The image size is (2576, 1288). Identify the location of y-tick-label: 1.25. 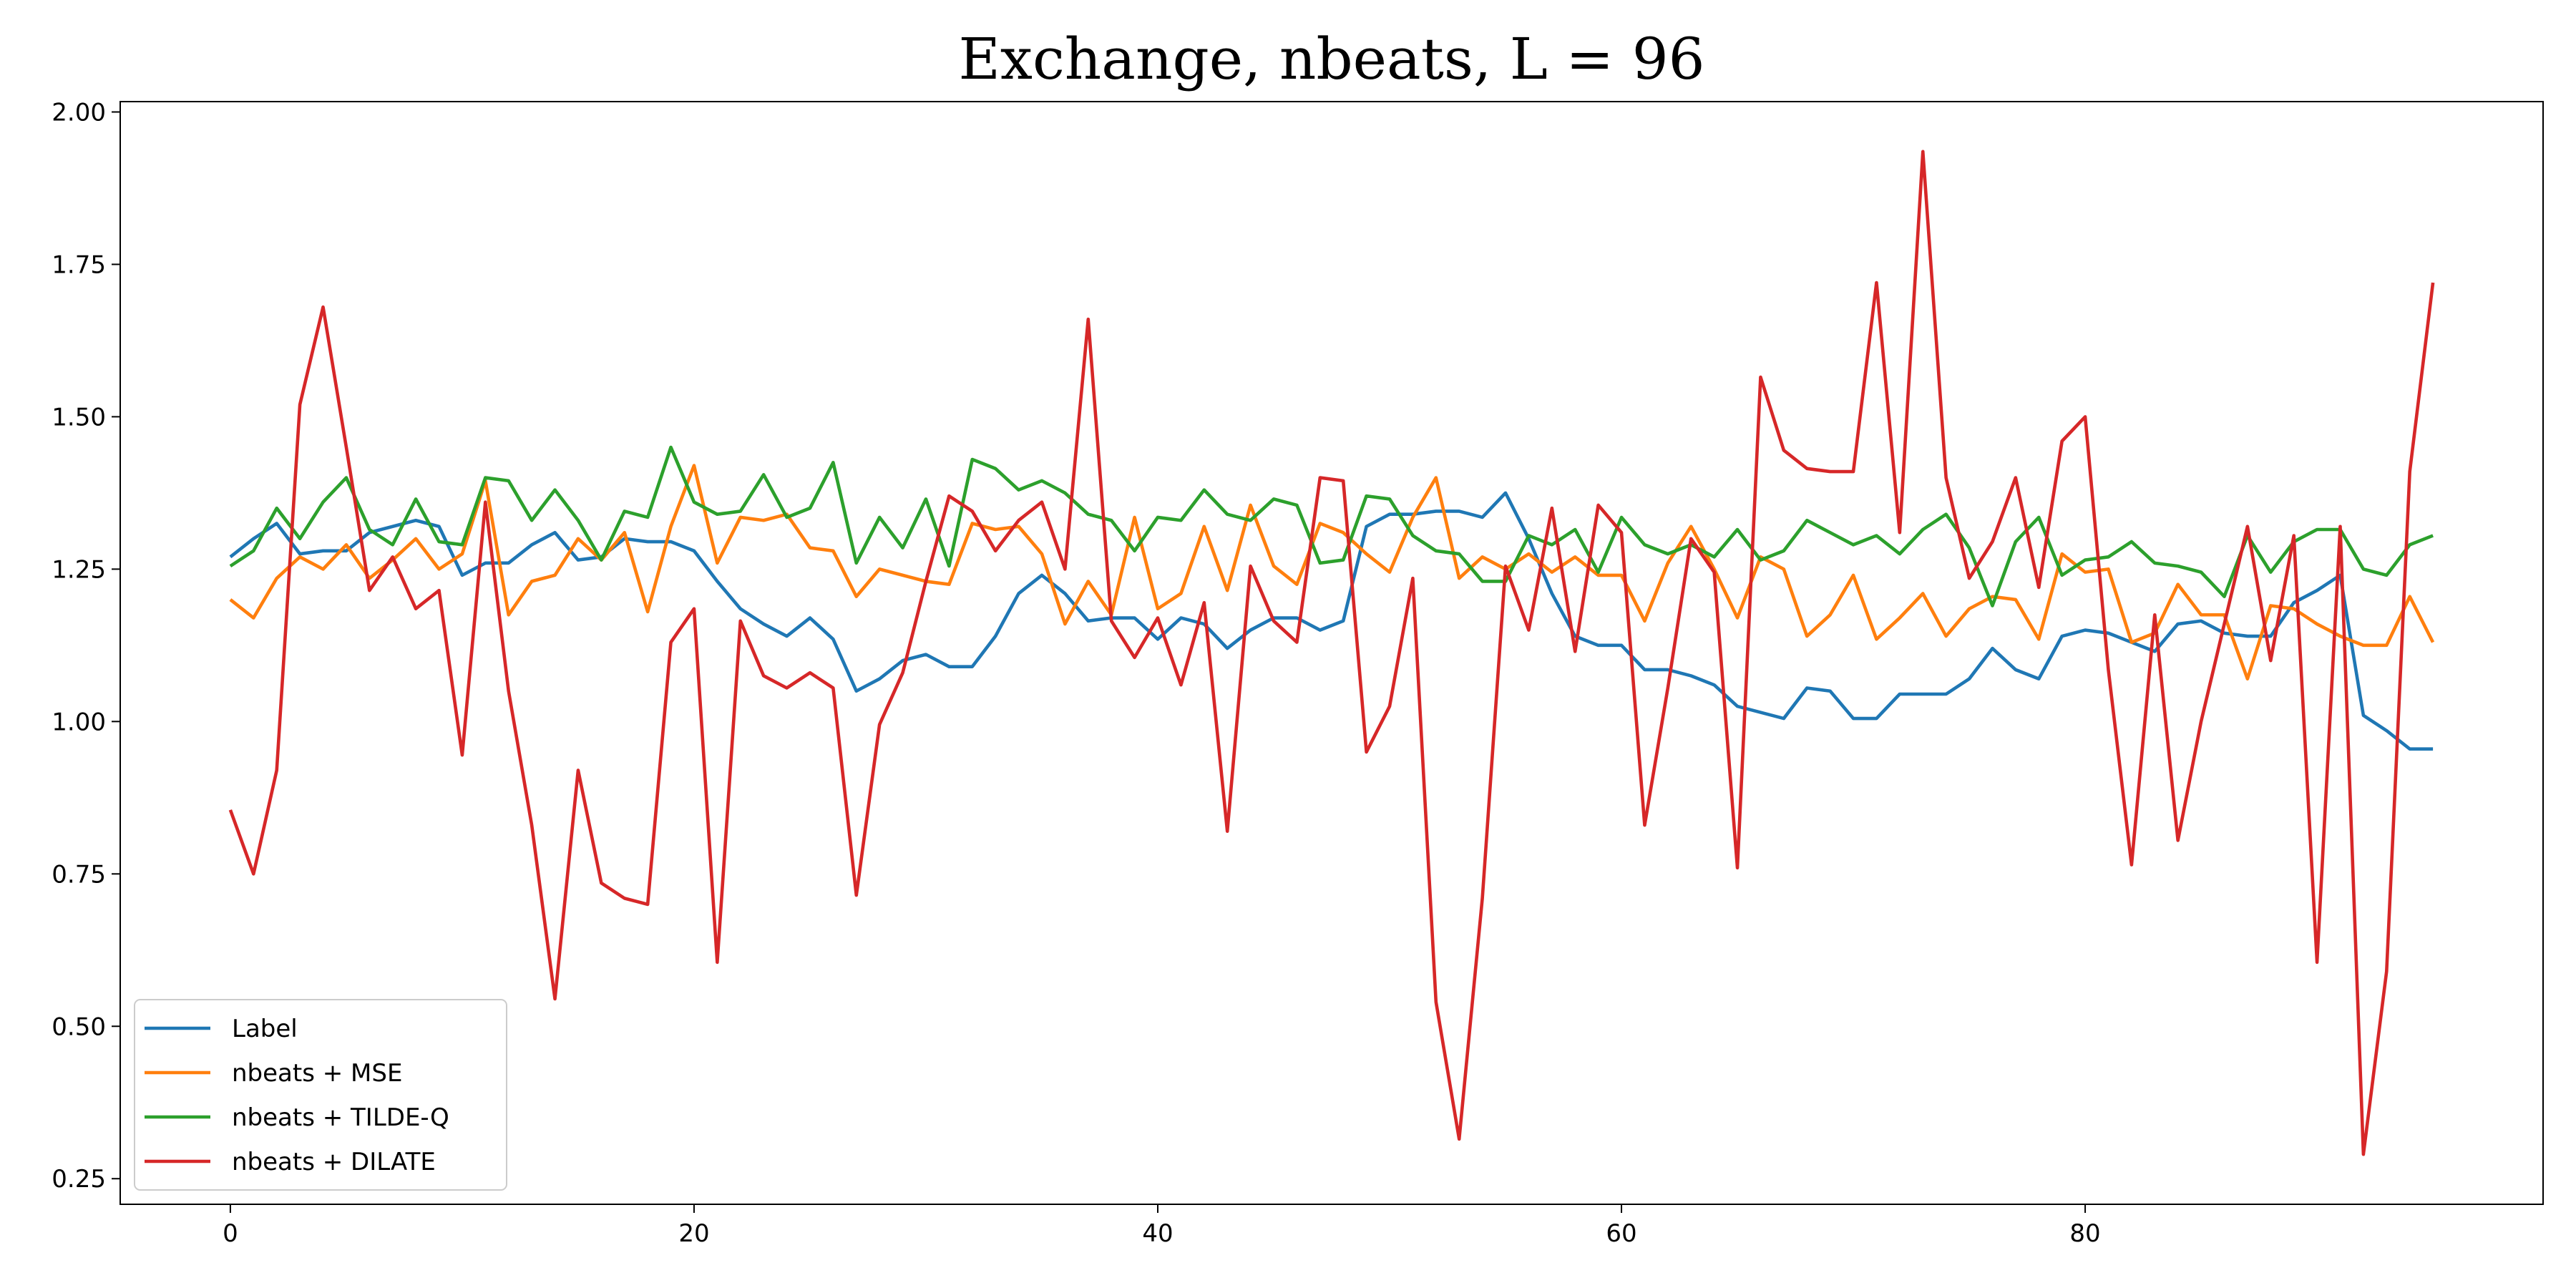
(79, 569).